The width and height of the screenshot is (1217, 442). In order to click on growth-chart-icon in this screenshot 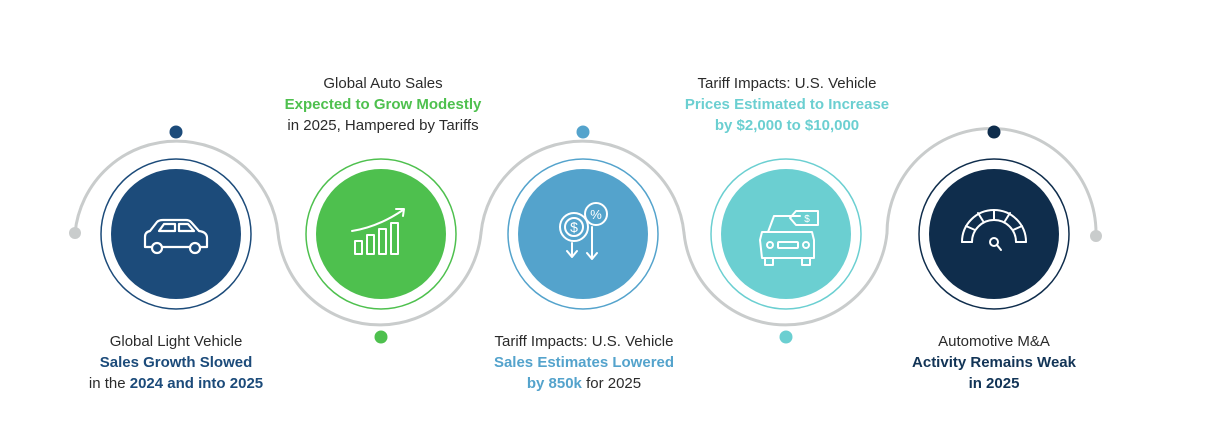, I will do `click(378, 231)`.